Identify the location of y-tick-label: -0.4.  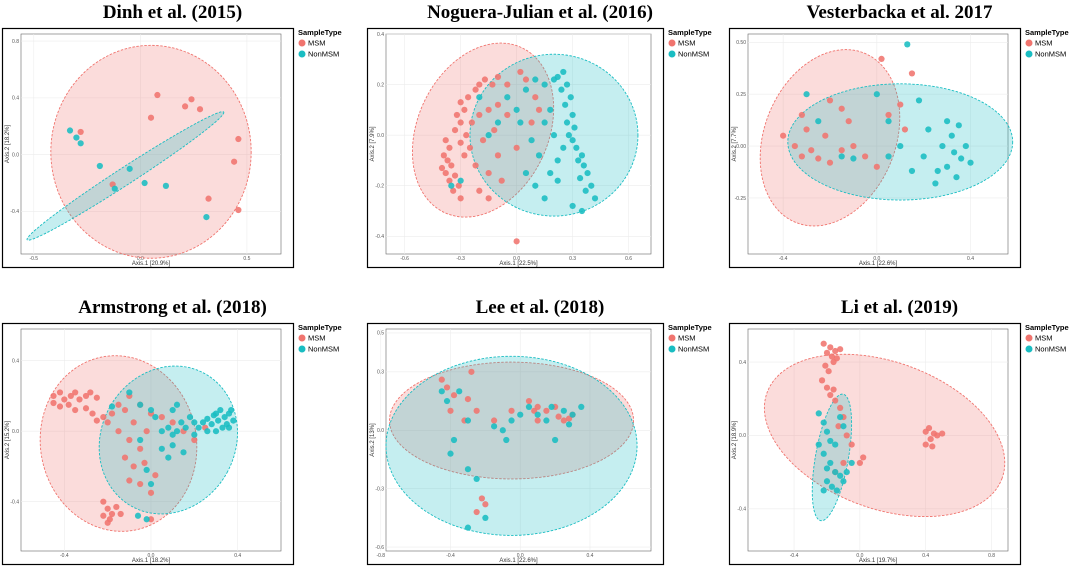
(741, 510).